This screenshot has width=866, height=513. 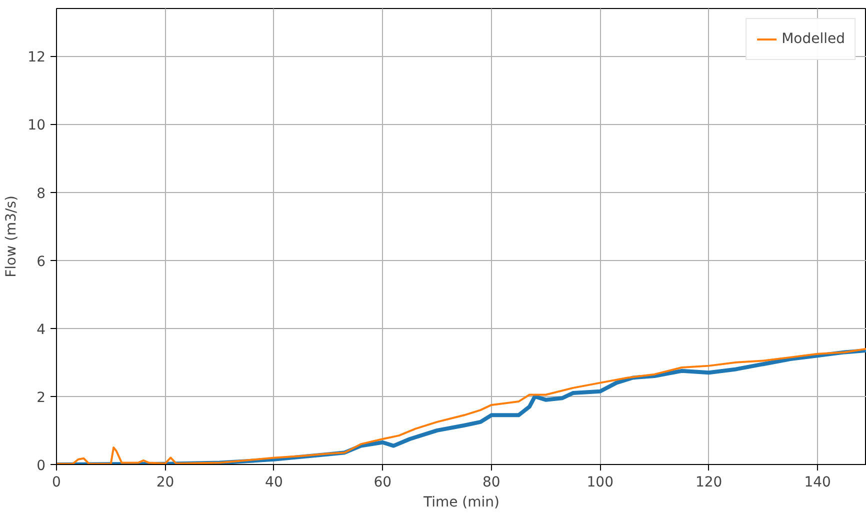 I want to click on y-tick-label: 6, so click(x=41, y=262).